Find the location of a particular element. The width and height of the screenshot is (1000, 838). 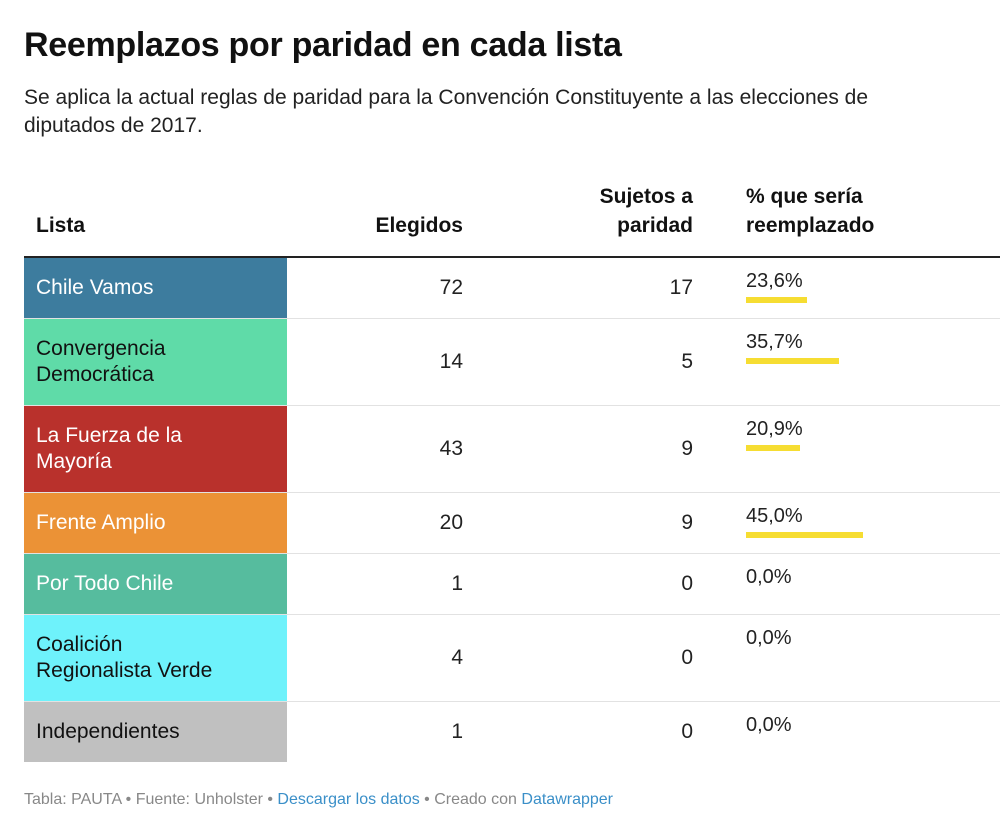

cell-lista: Frente Amplio is located at coordinates (155, 523).